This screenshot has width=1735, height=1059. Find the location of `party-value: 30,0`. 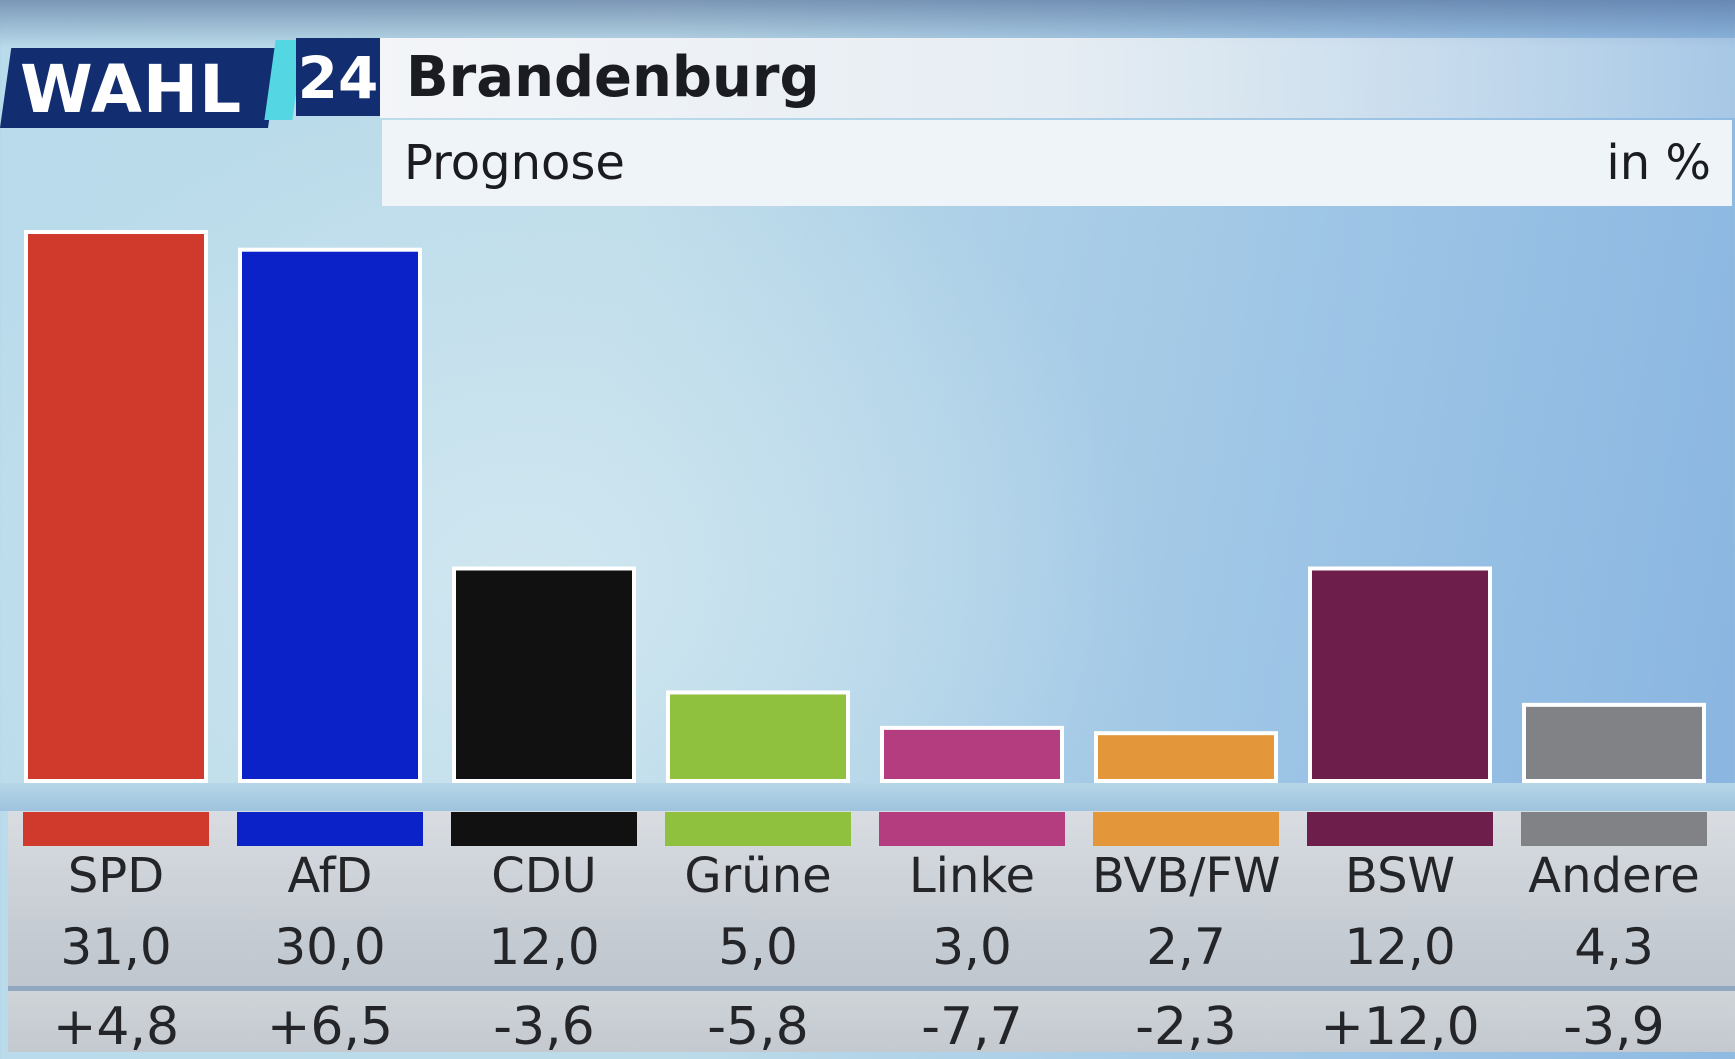

party-value: 30,0 is located at coordinates (330, 947).